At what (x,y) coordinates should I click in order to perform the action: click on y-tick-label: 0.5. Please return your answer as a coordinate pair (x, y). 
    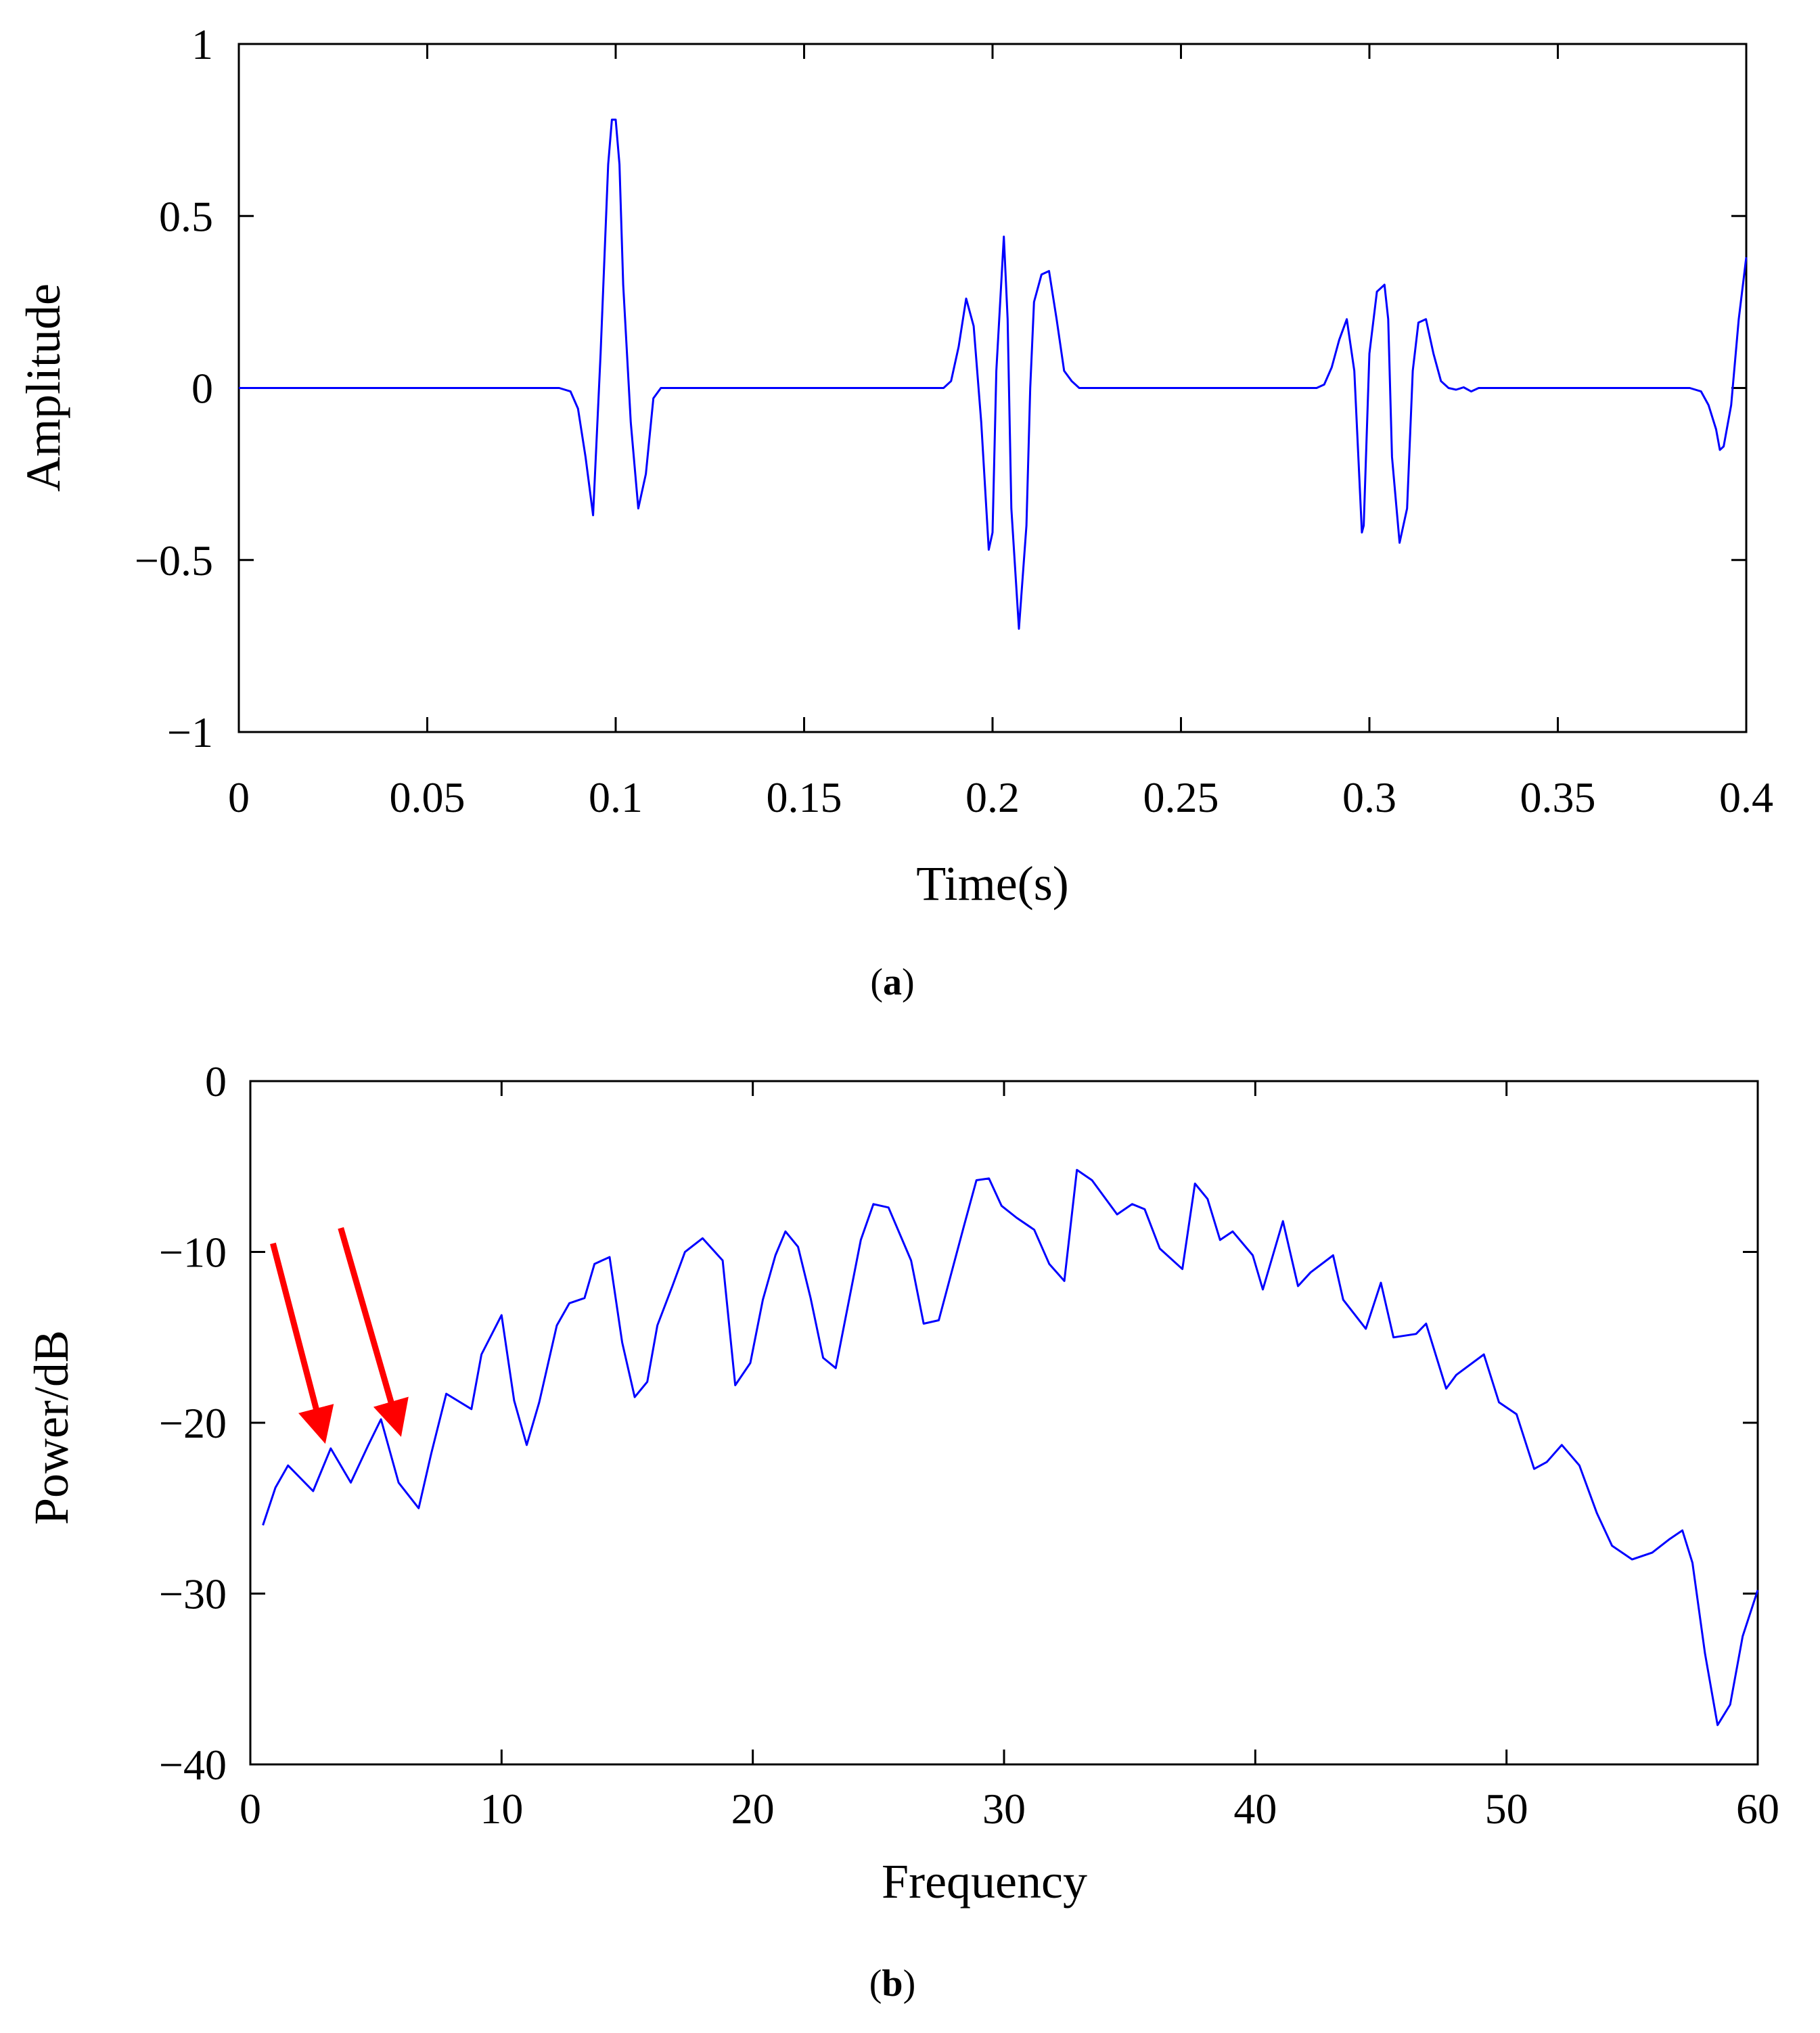
    Looking at the image, I should click on (186, 216).